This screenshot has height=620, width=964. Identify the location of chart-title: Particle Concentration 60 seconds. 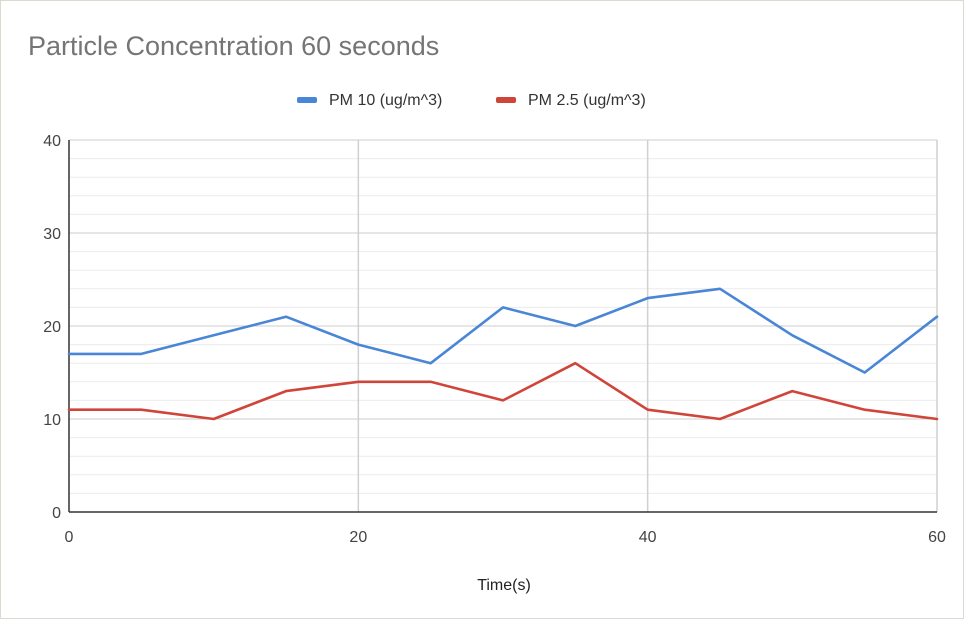
(234, 46).